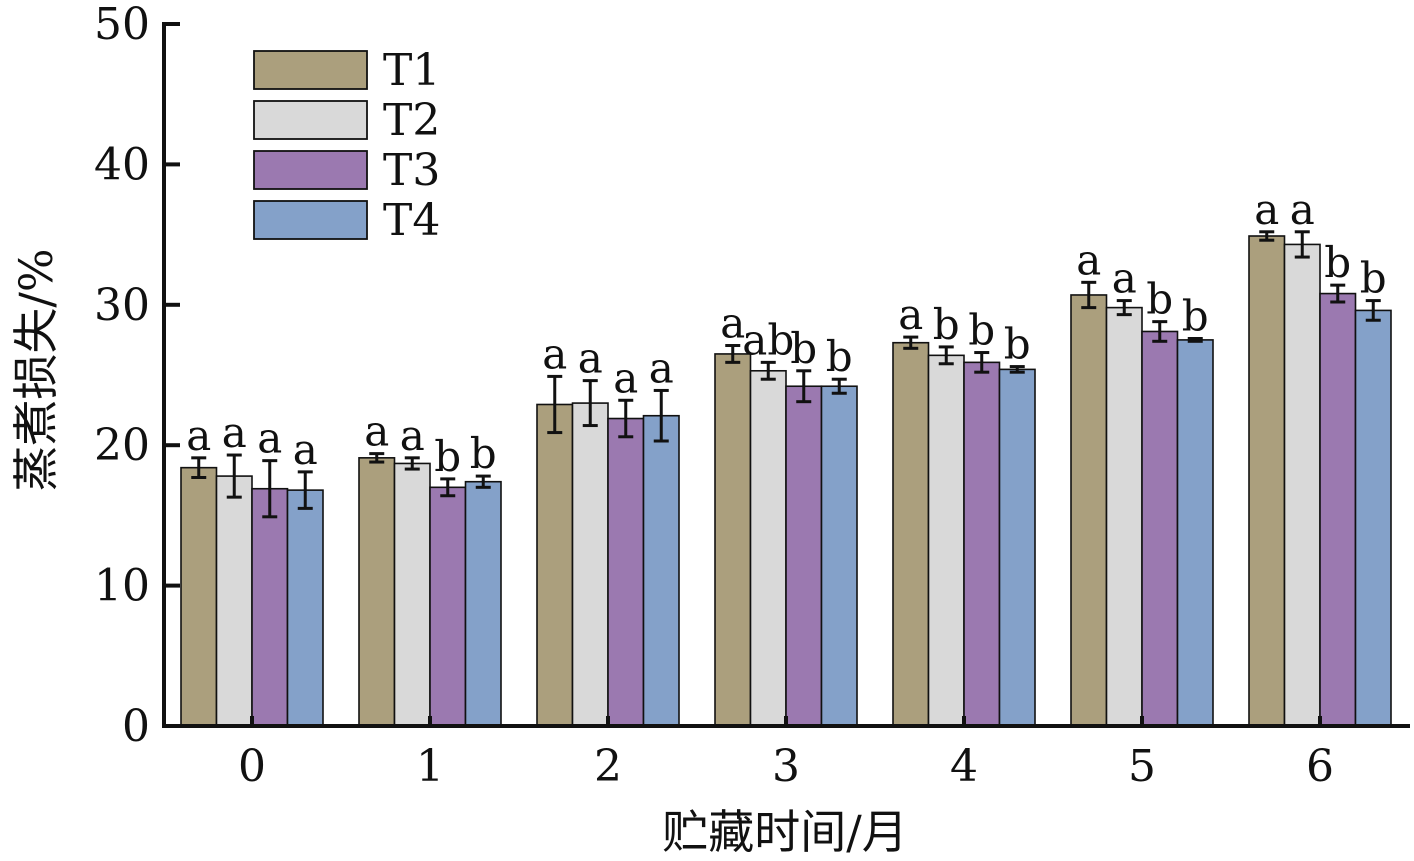 This screenshot has height=861, width=1414. What do you see at coordinates (981, 330) in the screenshot?
I see `significance-label-t3-4: b` at bounding box center [981, 330].